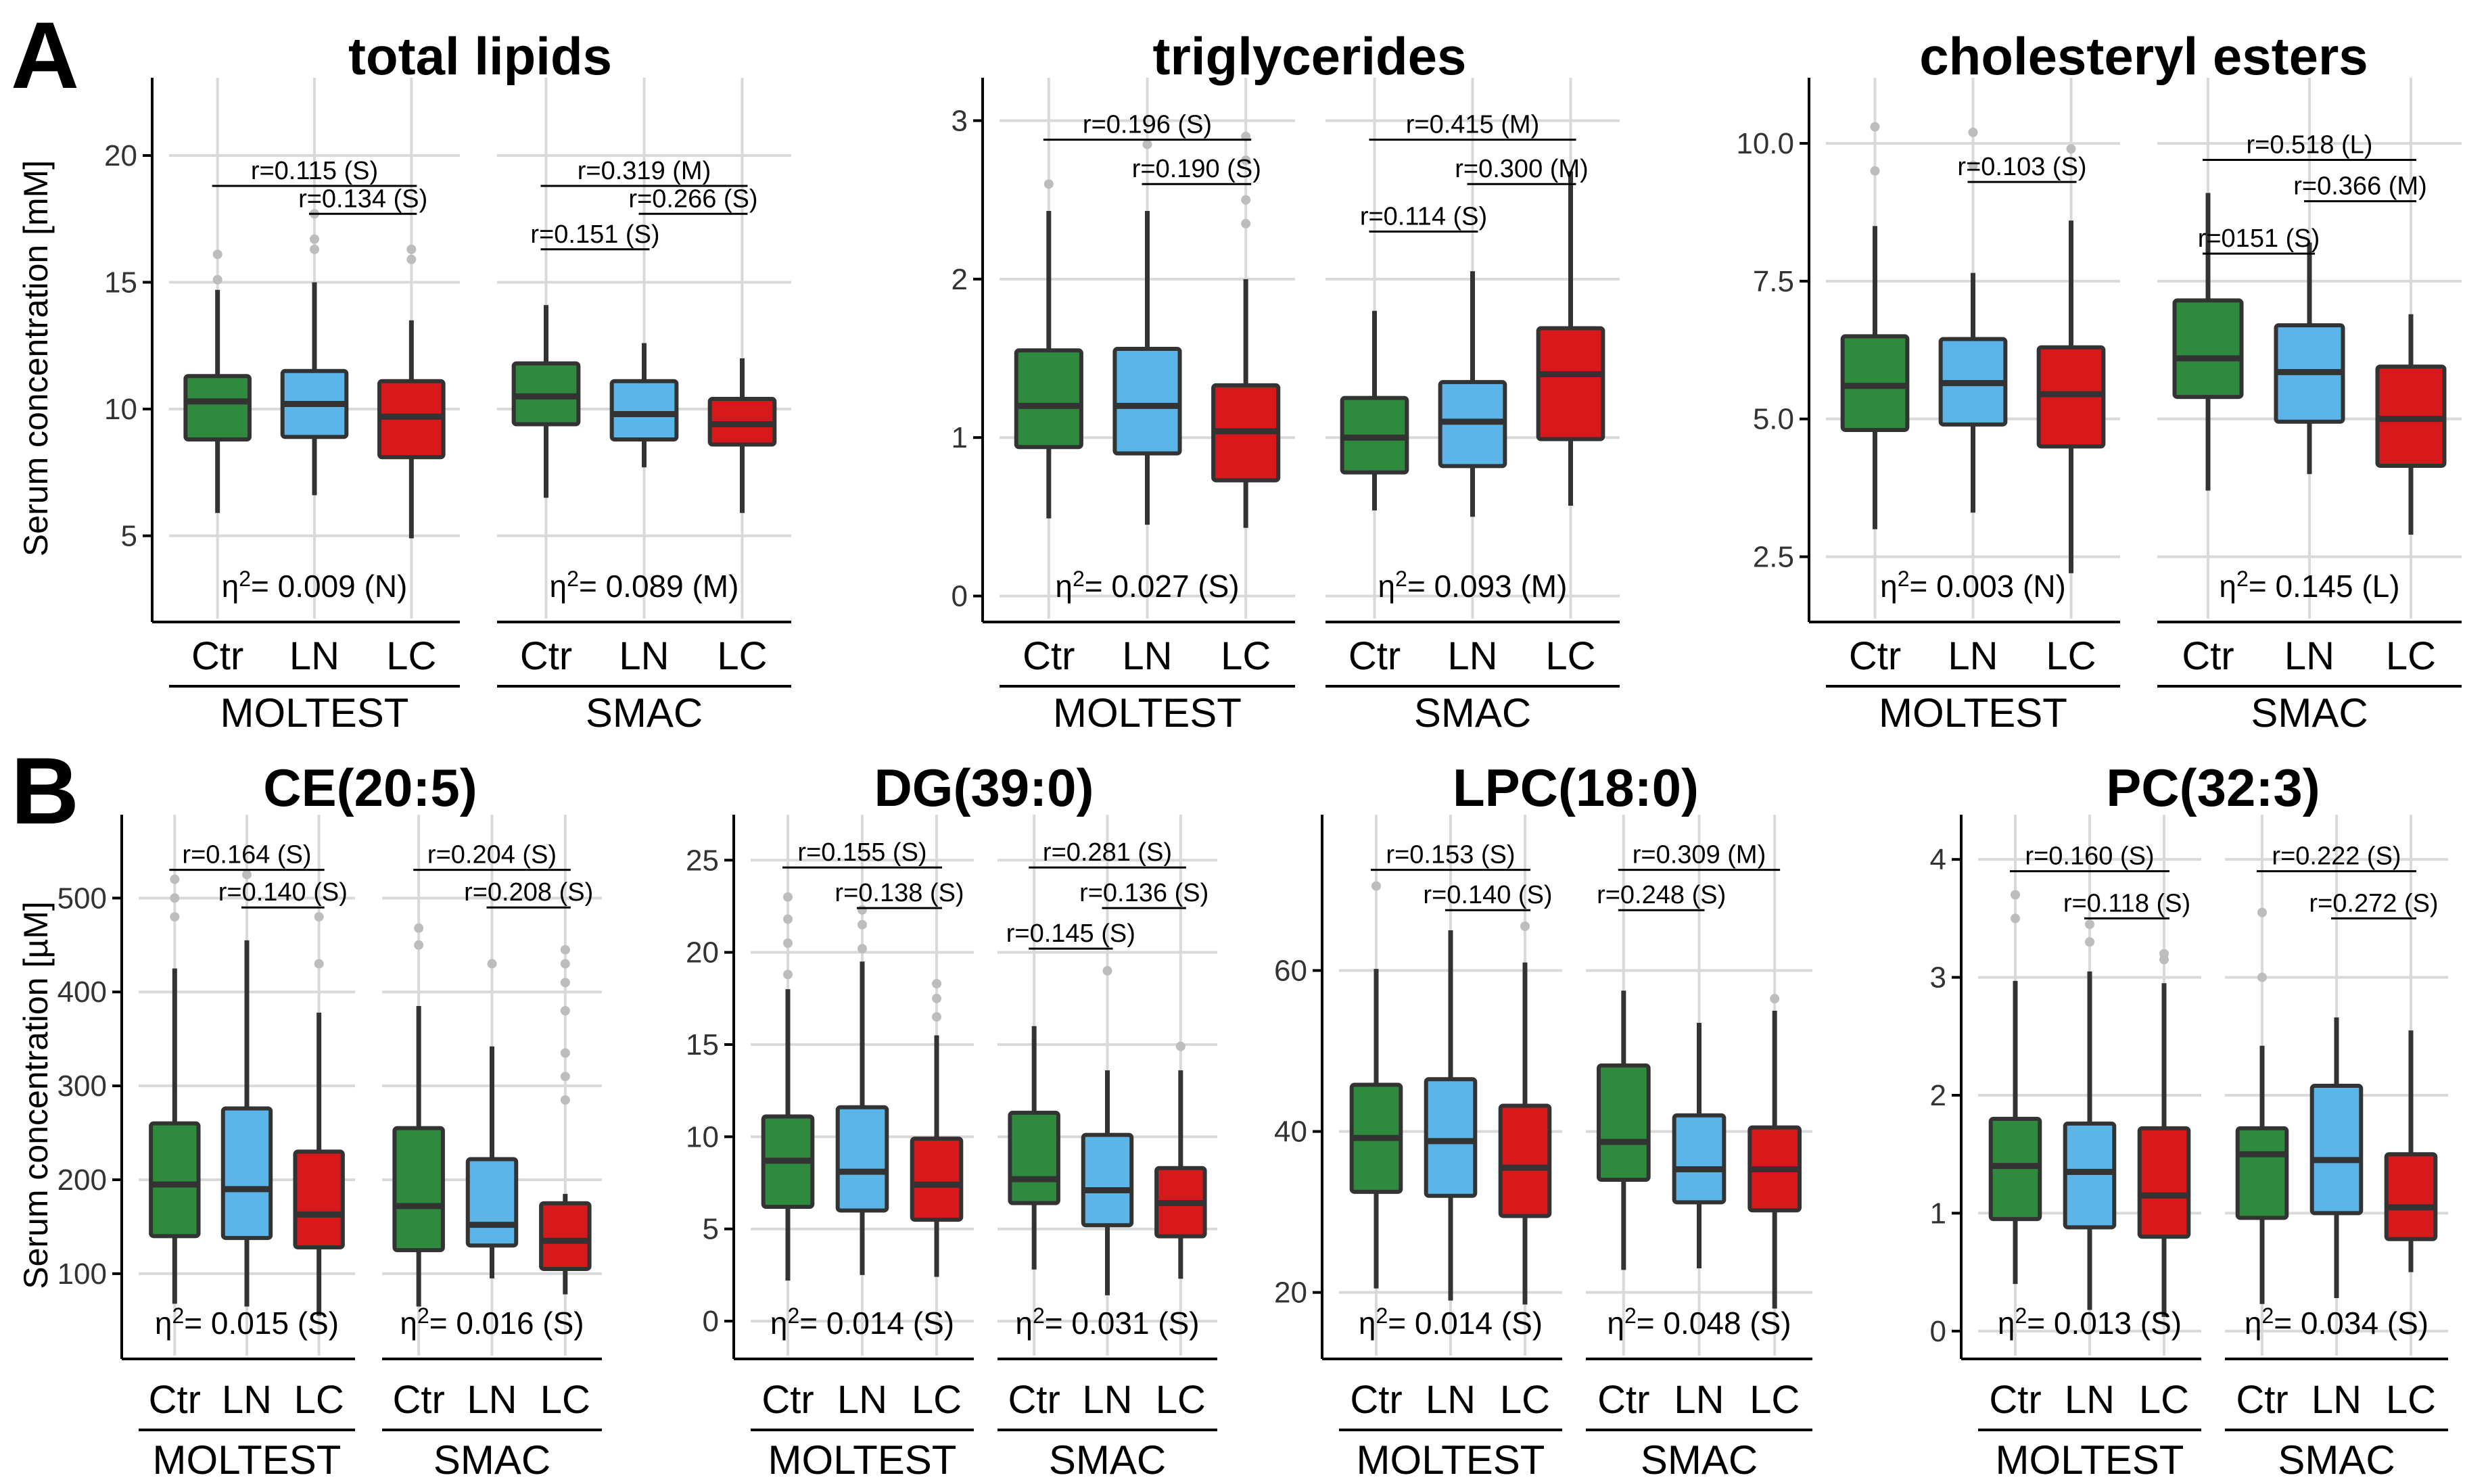 The height and width of the screenshot is (1484, 2488). I want to click on y-tick-label: 2.5, so click(1773, 557).